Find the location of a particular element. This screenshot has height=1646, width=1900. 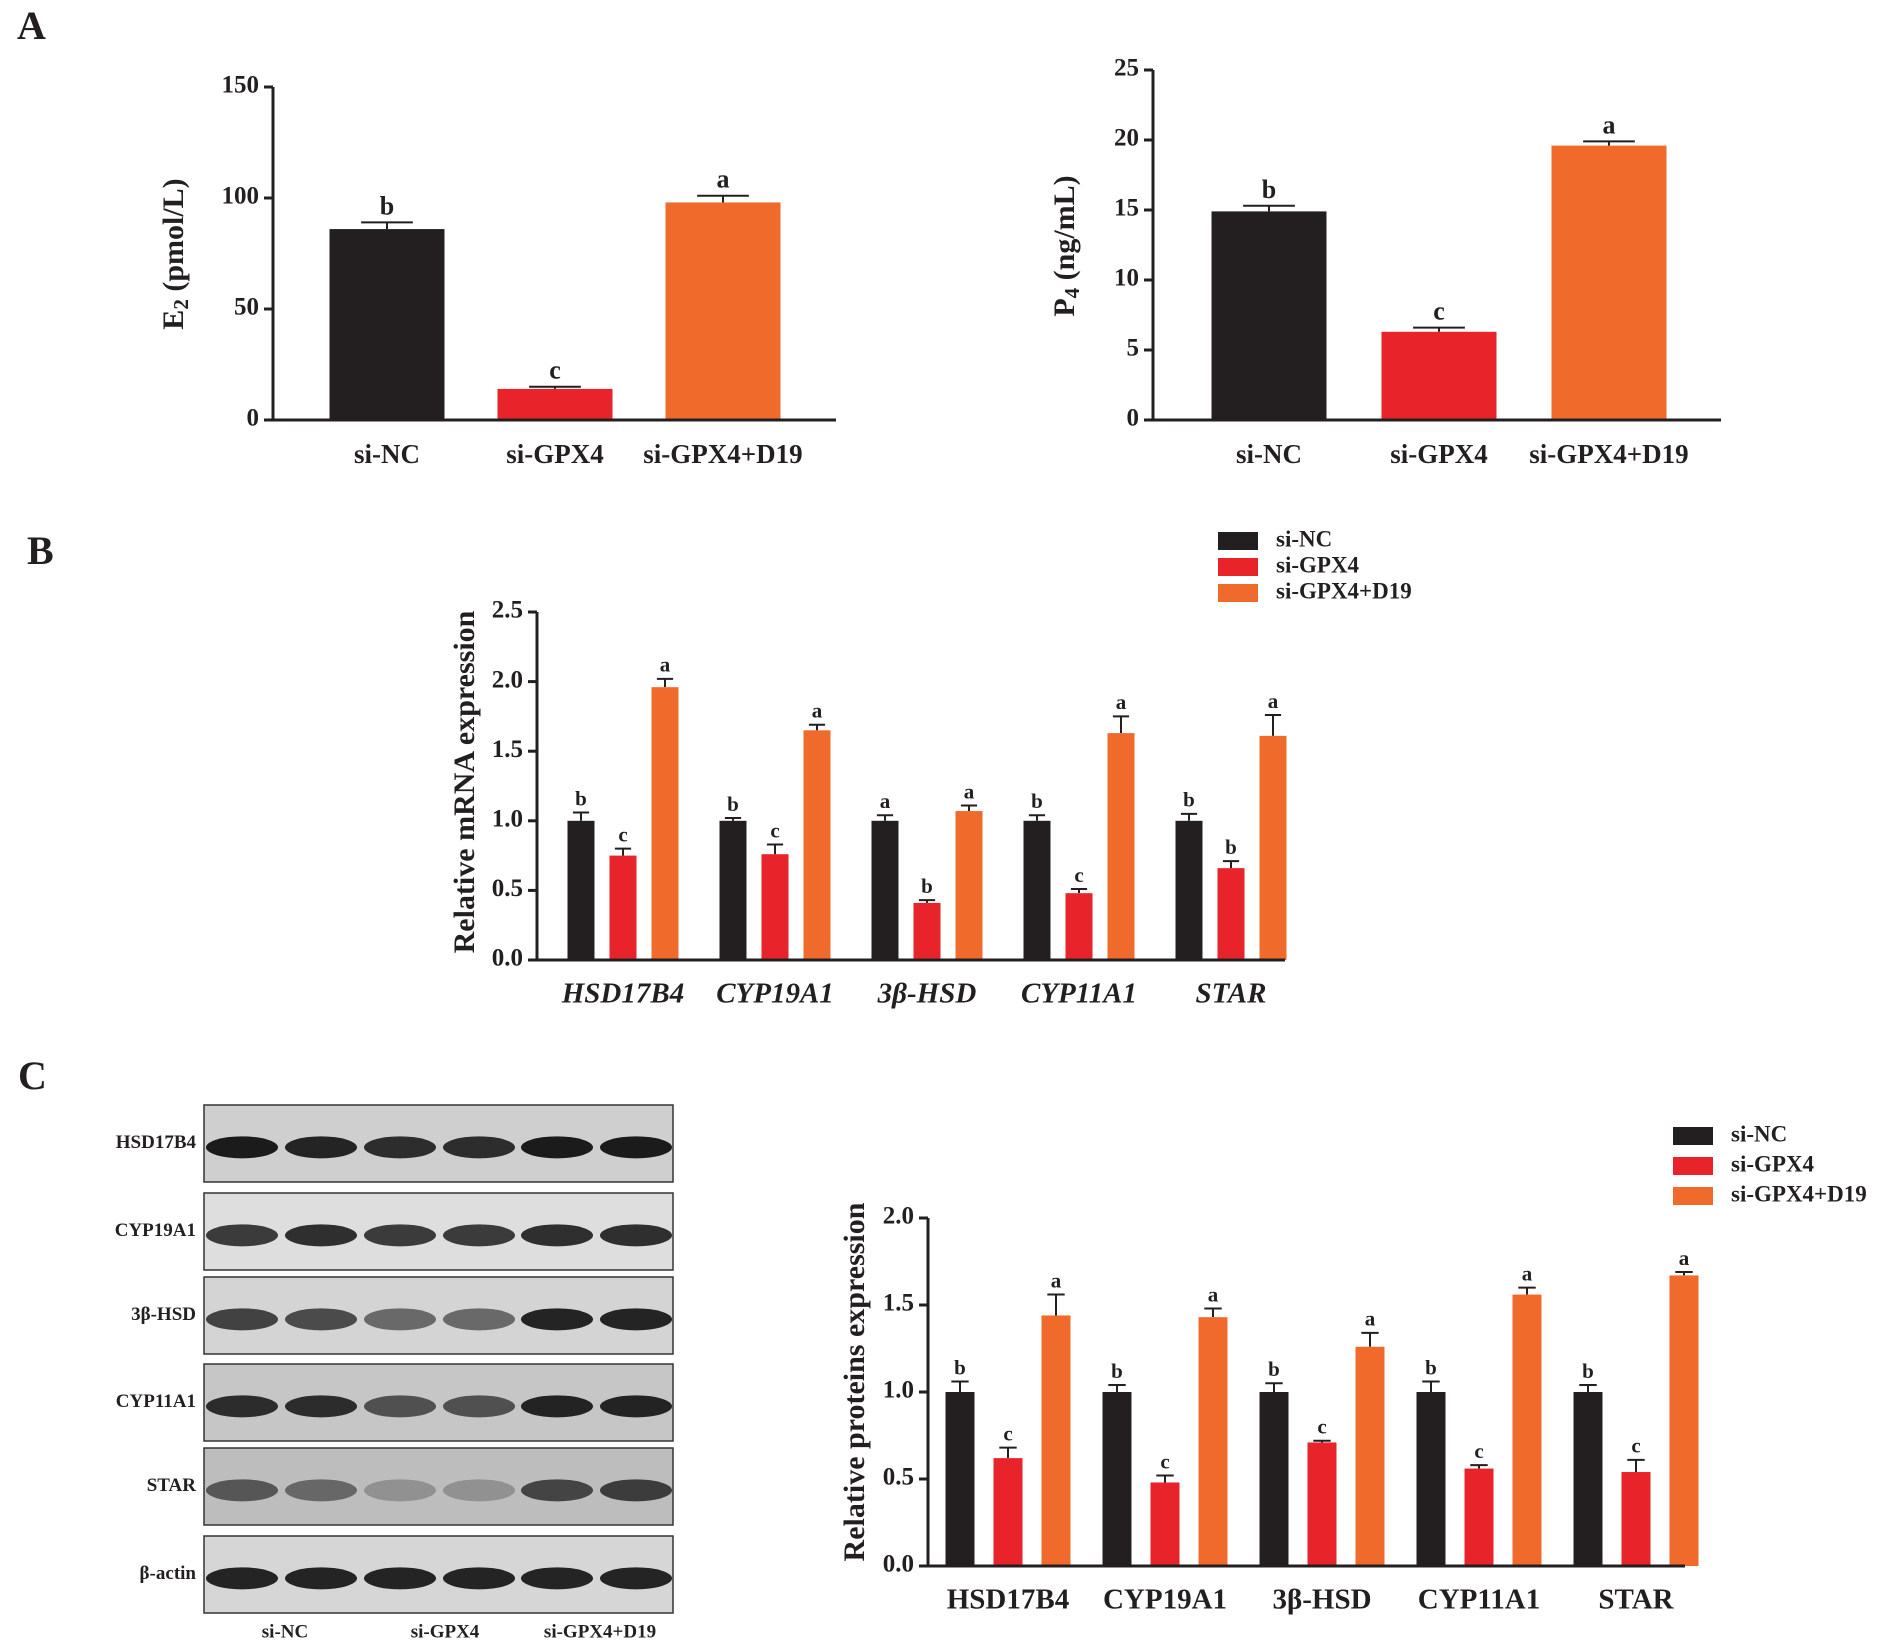

y-axis-title-part: E is located at coordinates (173, 320).